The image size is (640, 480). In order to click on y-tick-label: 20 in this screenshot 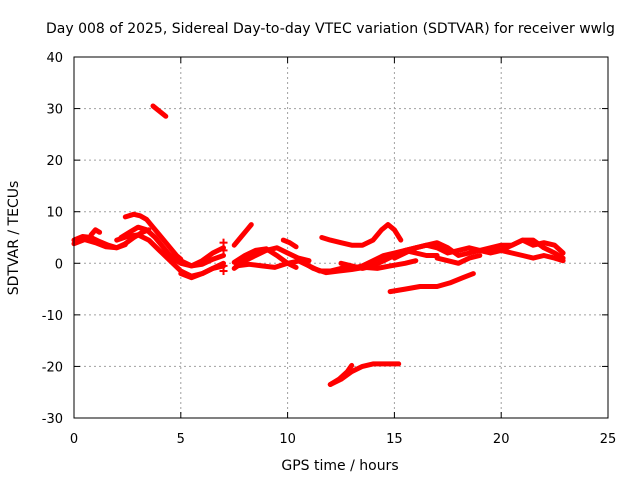, I will do `click(54, 161)`.